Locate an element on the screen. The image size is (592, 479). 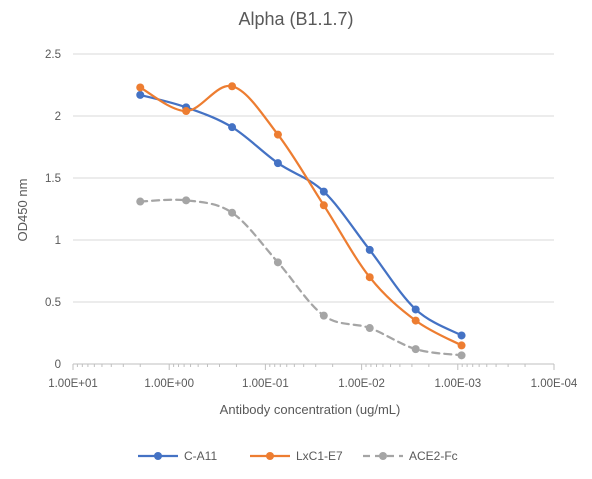
axes is located at coordinates (313, 366).